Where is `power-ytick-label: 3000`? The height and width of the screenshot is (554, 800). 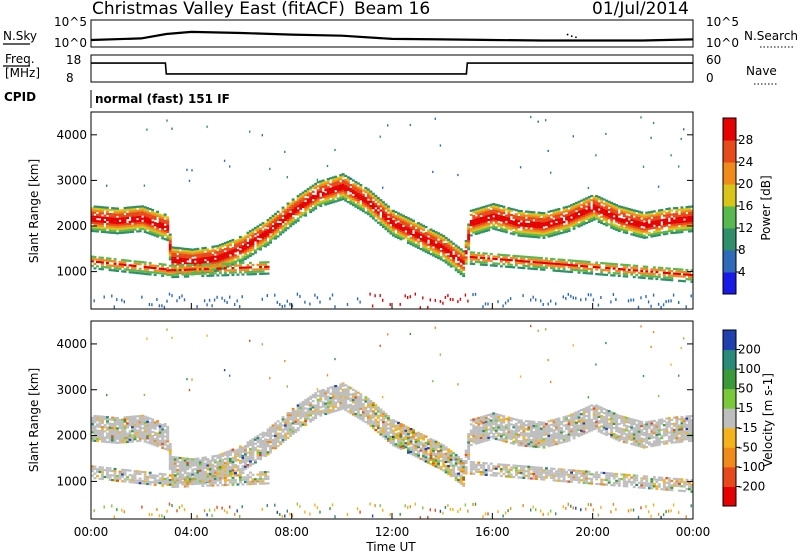
power-ytick-label: 3000 is located at coordinates (71, 180).